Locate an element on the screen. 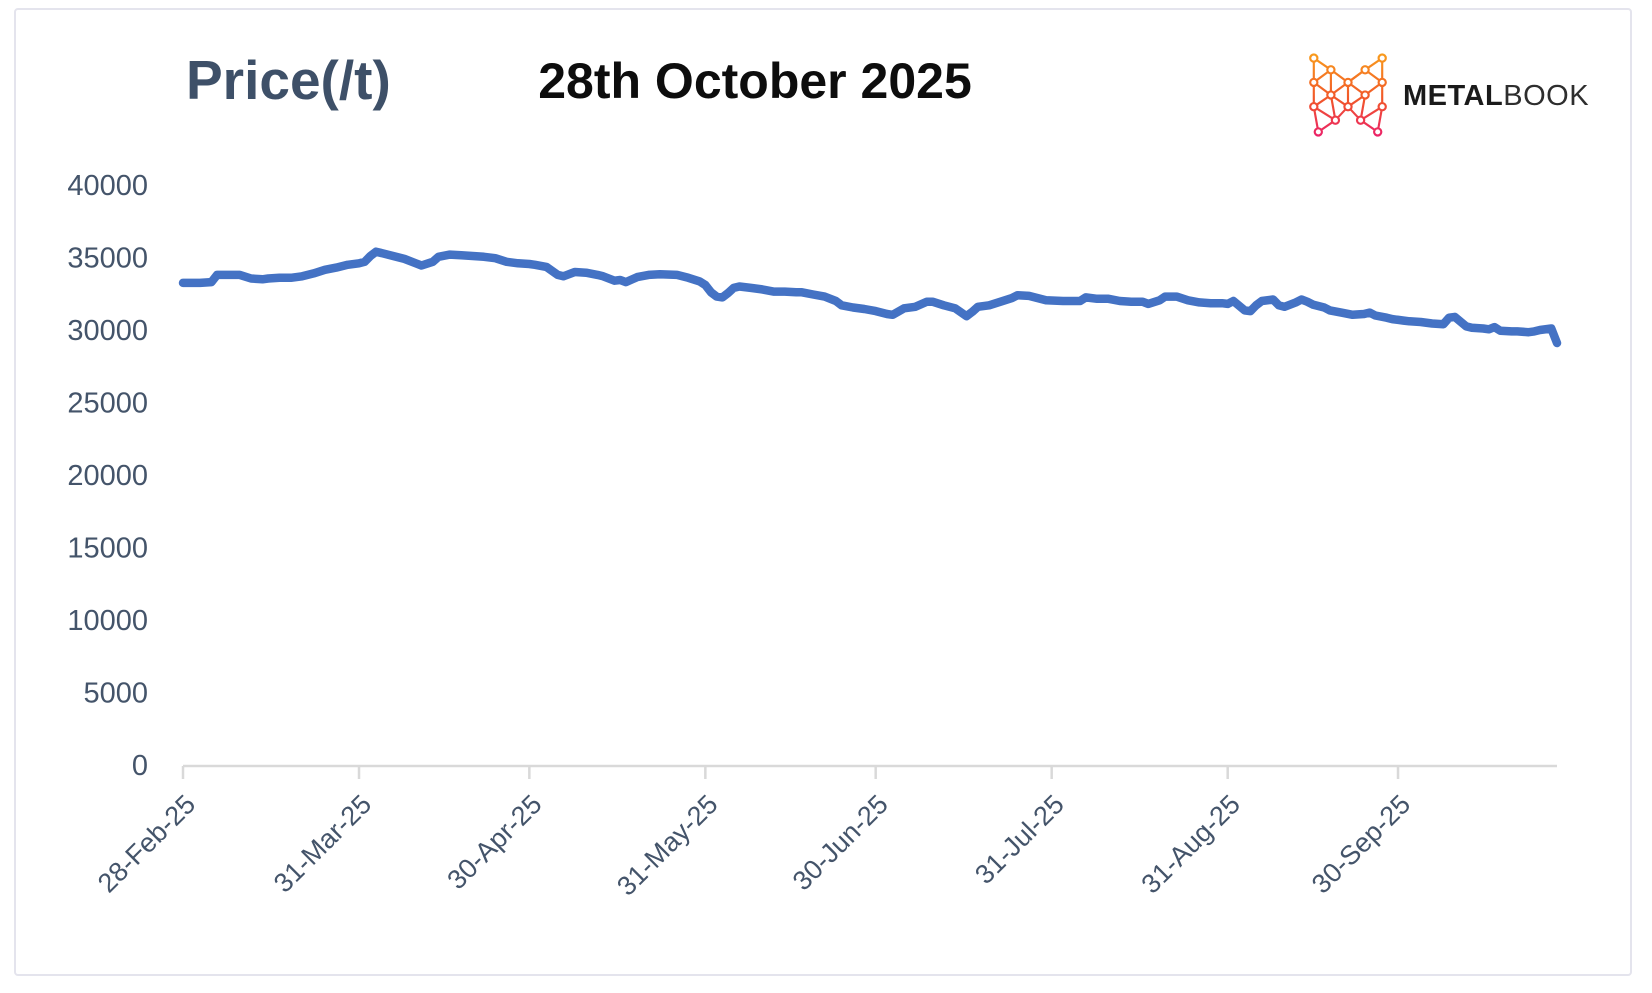 The width and height of the screenshot is (1652, 993). metalbook-wordmark: METALBOOK is located at coordinates (1496, 96).